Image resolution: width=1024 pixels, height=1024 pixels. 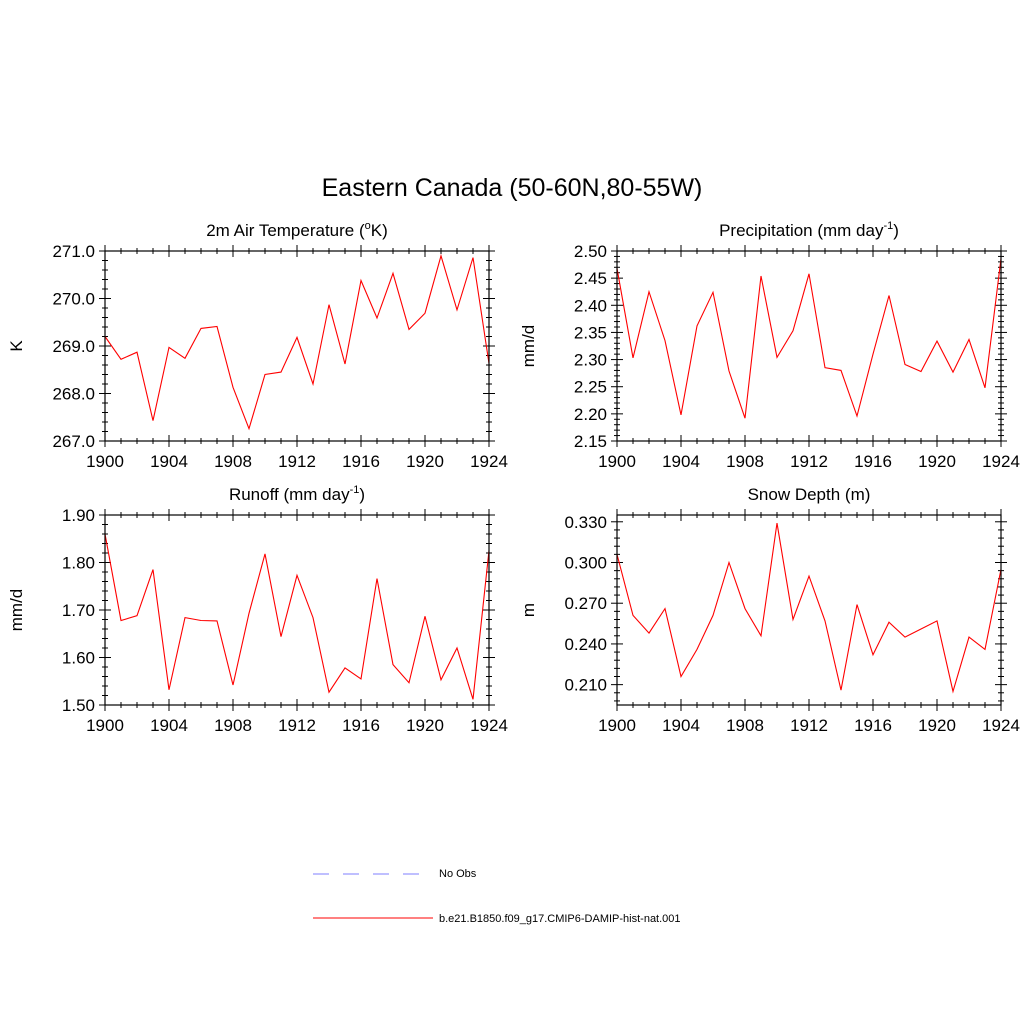 I want to click on y-tick-label: 1.60, so click(x=78, y=658).